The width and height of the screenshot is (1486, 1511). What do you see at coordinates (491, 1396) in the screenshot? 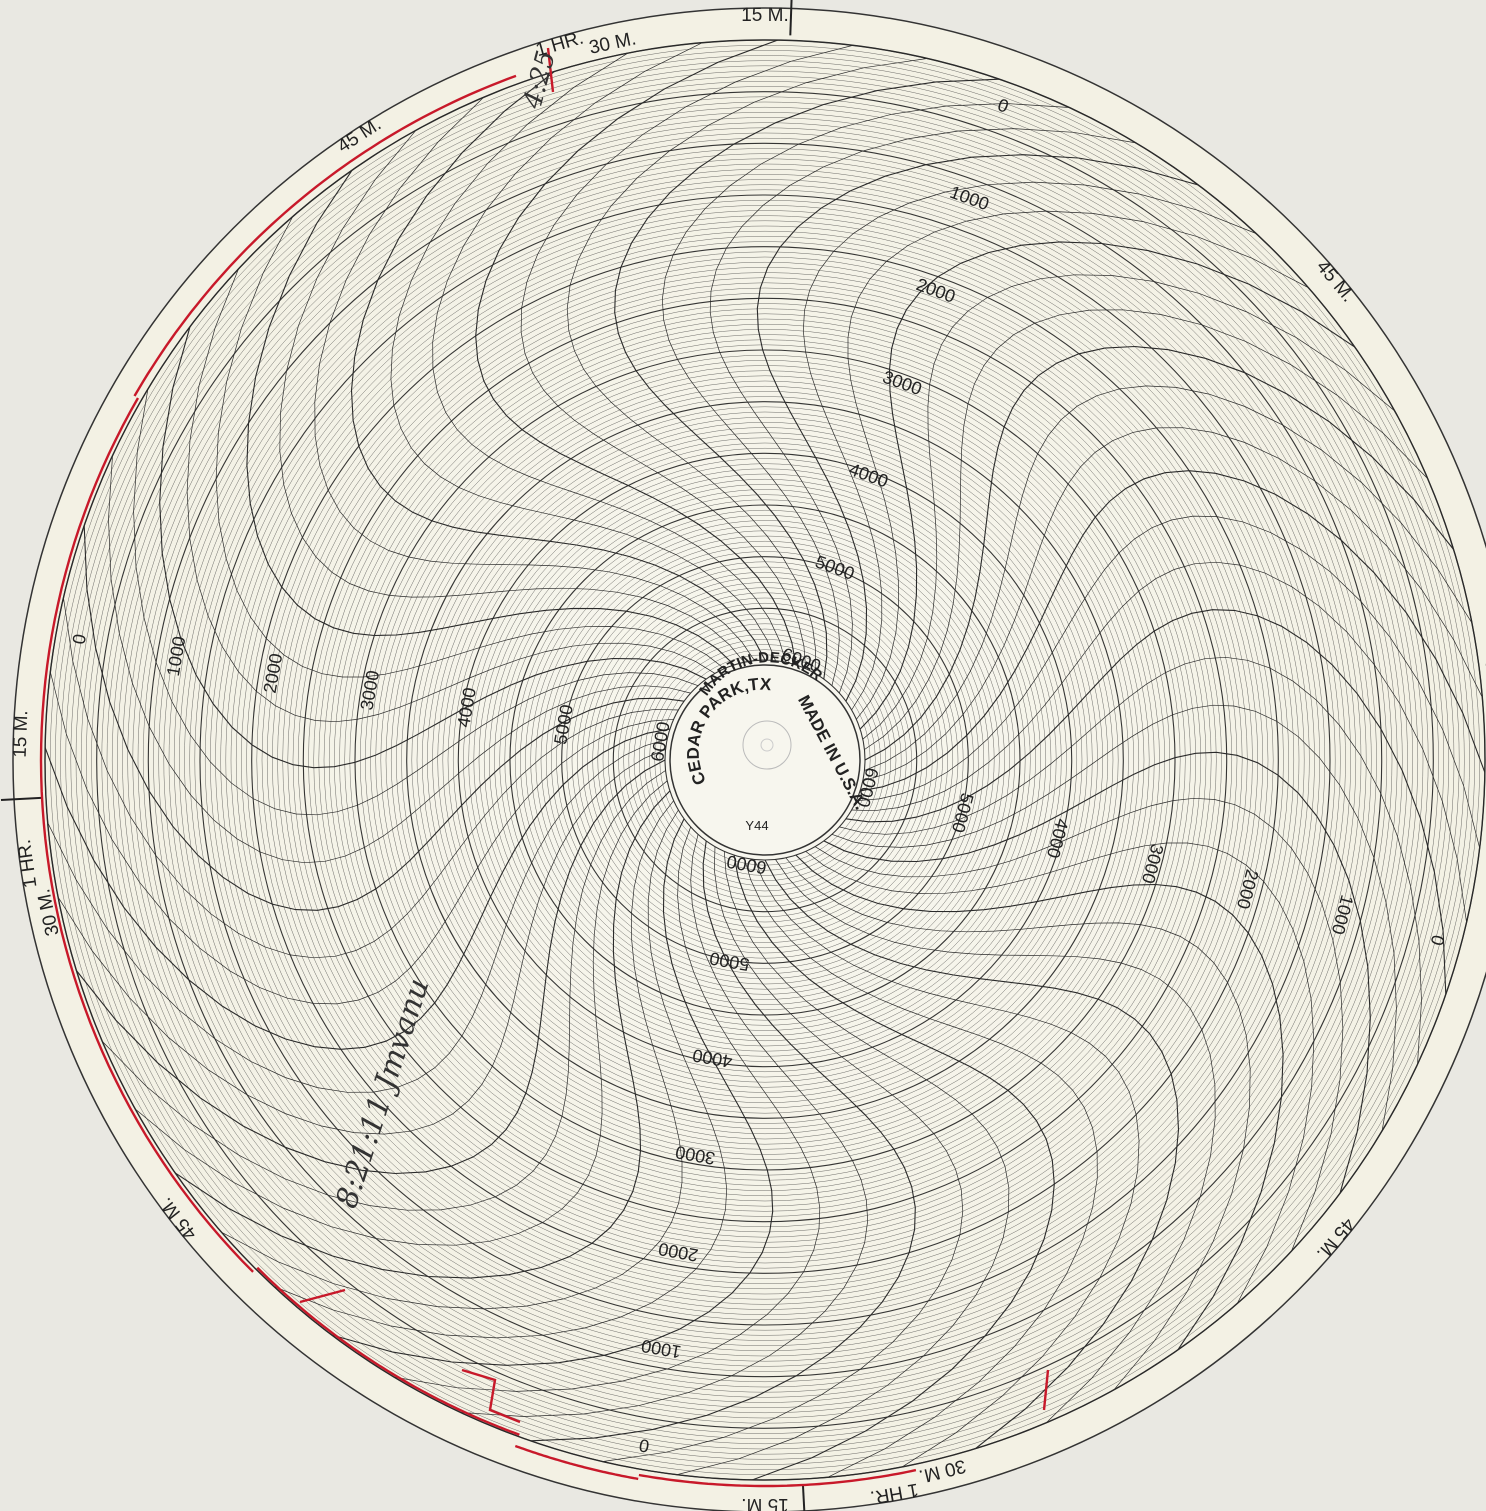
I see `trace-step` at bounding box center [491, 1396].